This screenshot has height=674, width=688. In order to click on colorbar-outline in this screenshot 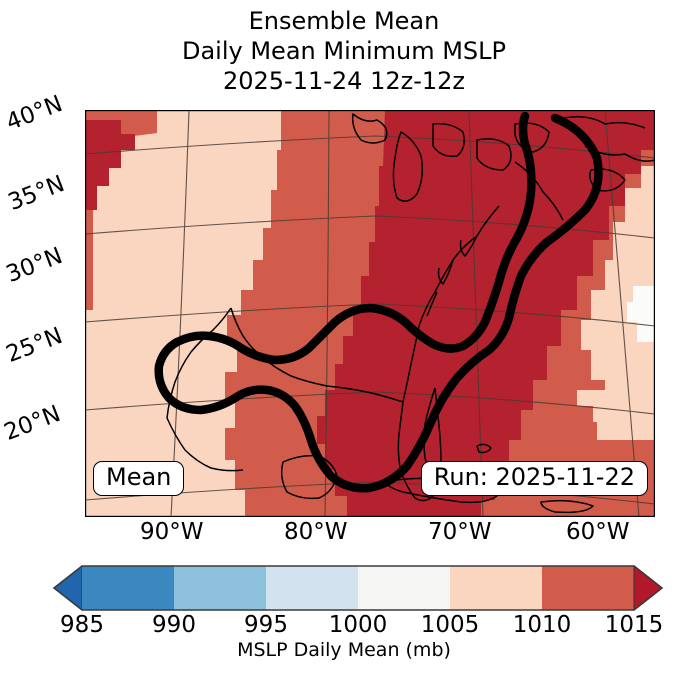, I will do `click(358, 588)`.